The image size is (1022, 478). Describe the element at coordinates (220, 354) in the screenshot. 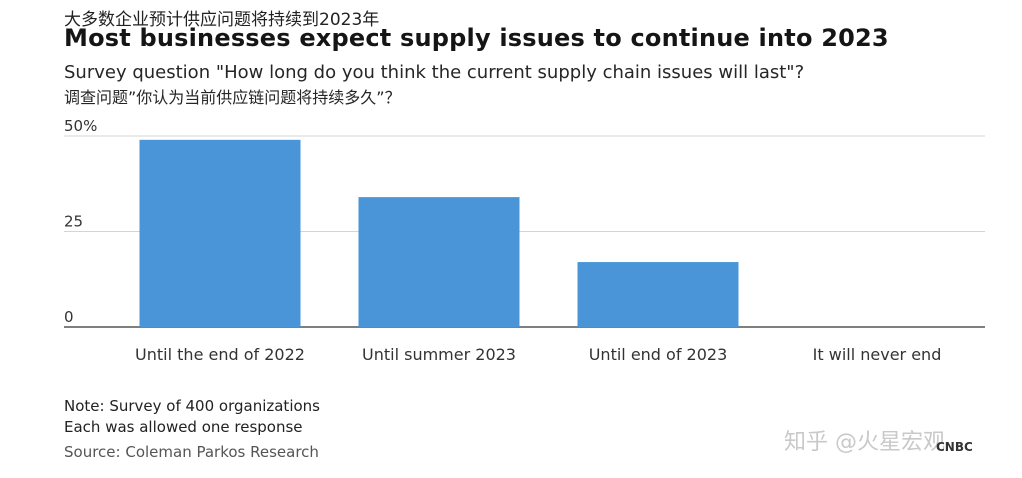

I see `x-tick-label: Until the end of 2022` at that location.